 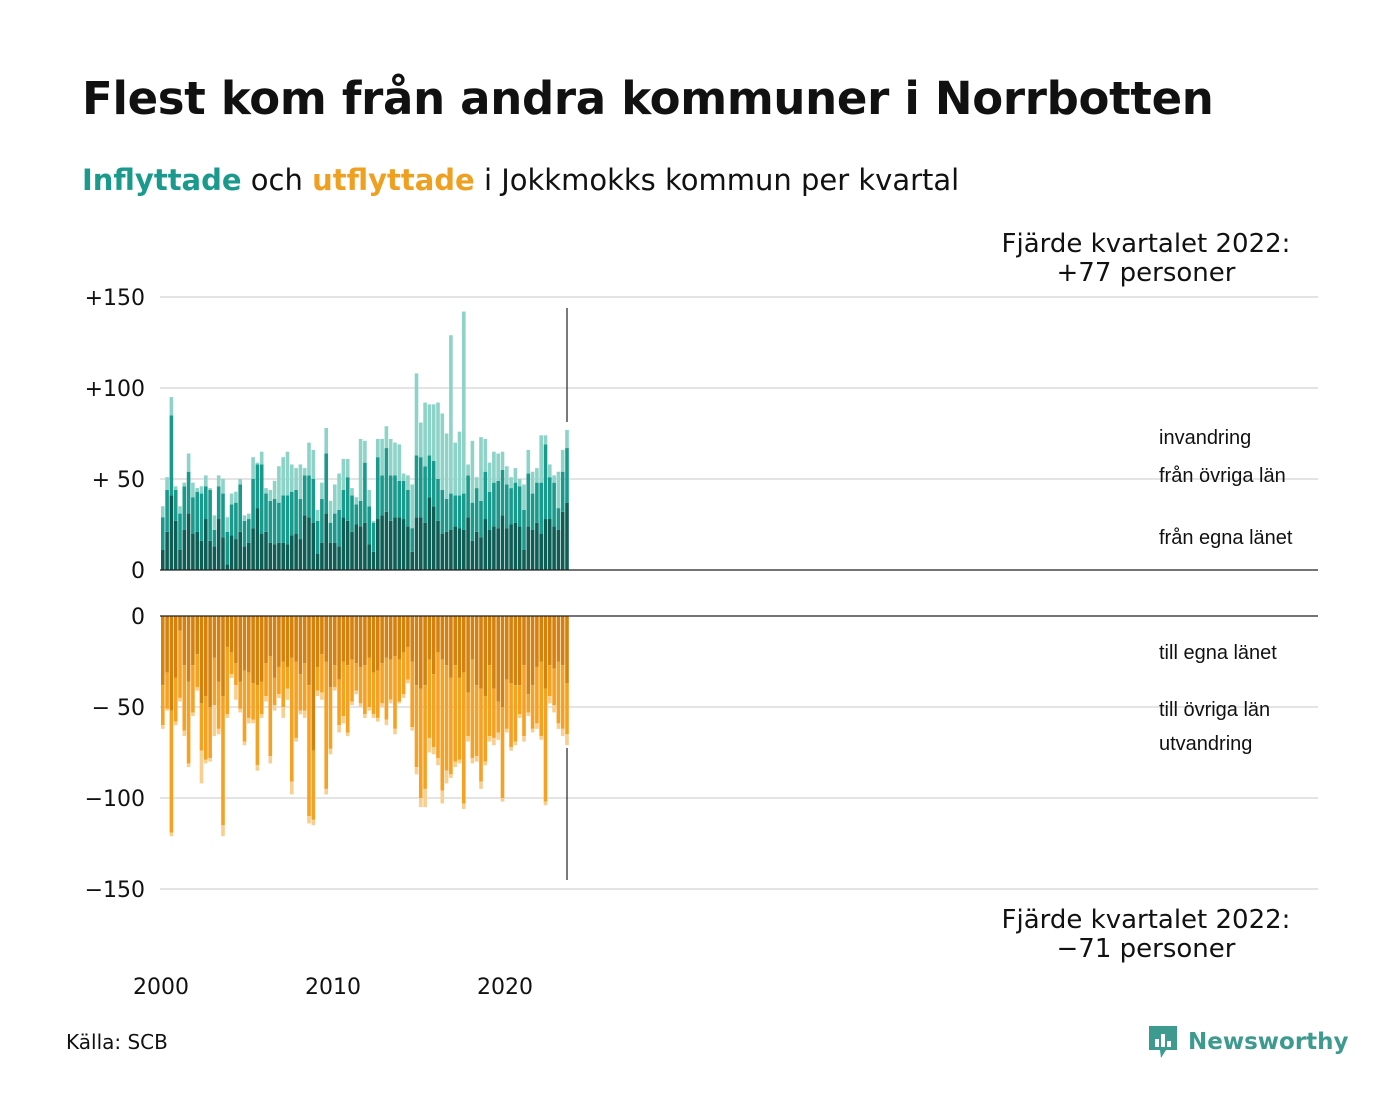 What do you see at coordinates (1146, 273) in the screenshot?
I see `annotation-top-line2: +77 personer` at bounding box center [1146, 273].